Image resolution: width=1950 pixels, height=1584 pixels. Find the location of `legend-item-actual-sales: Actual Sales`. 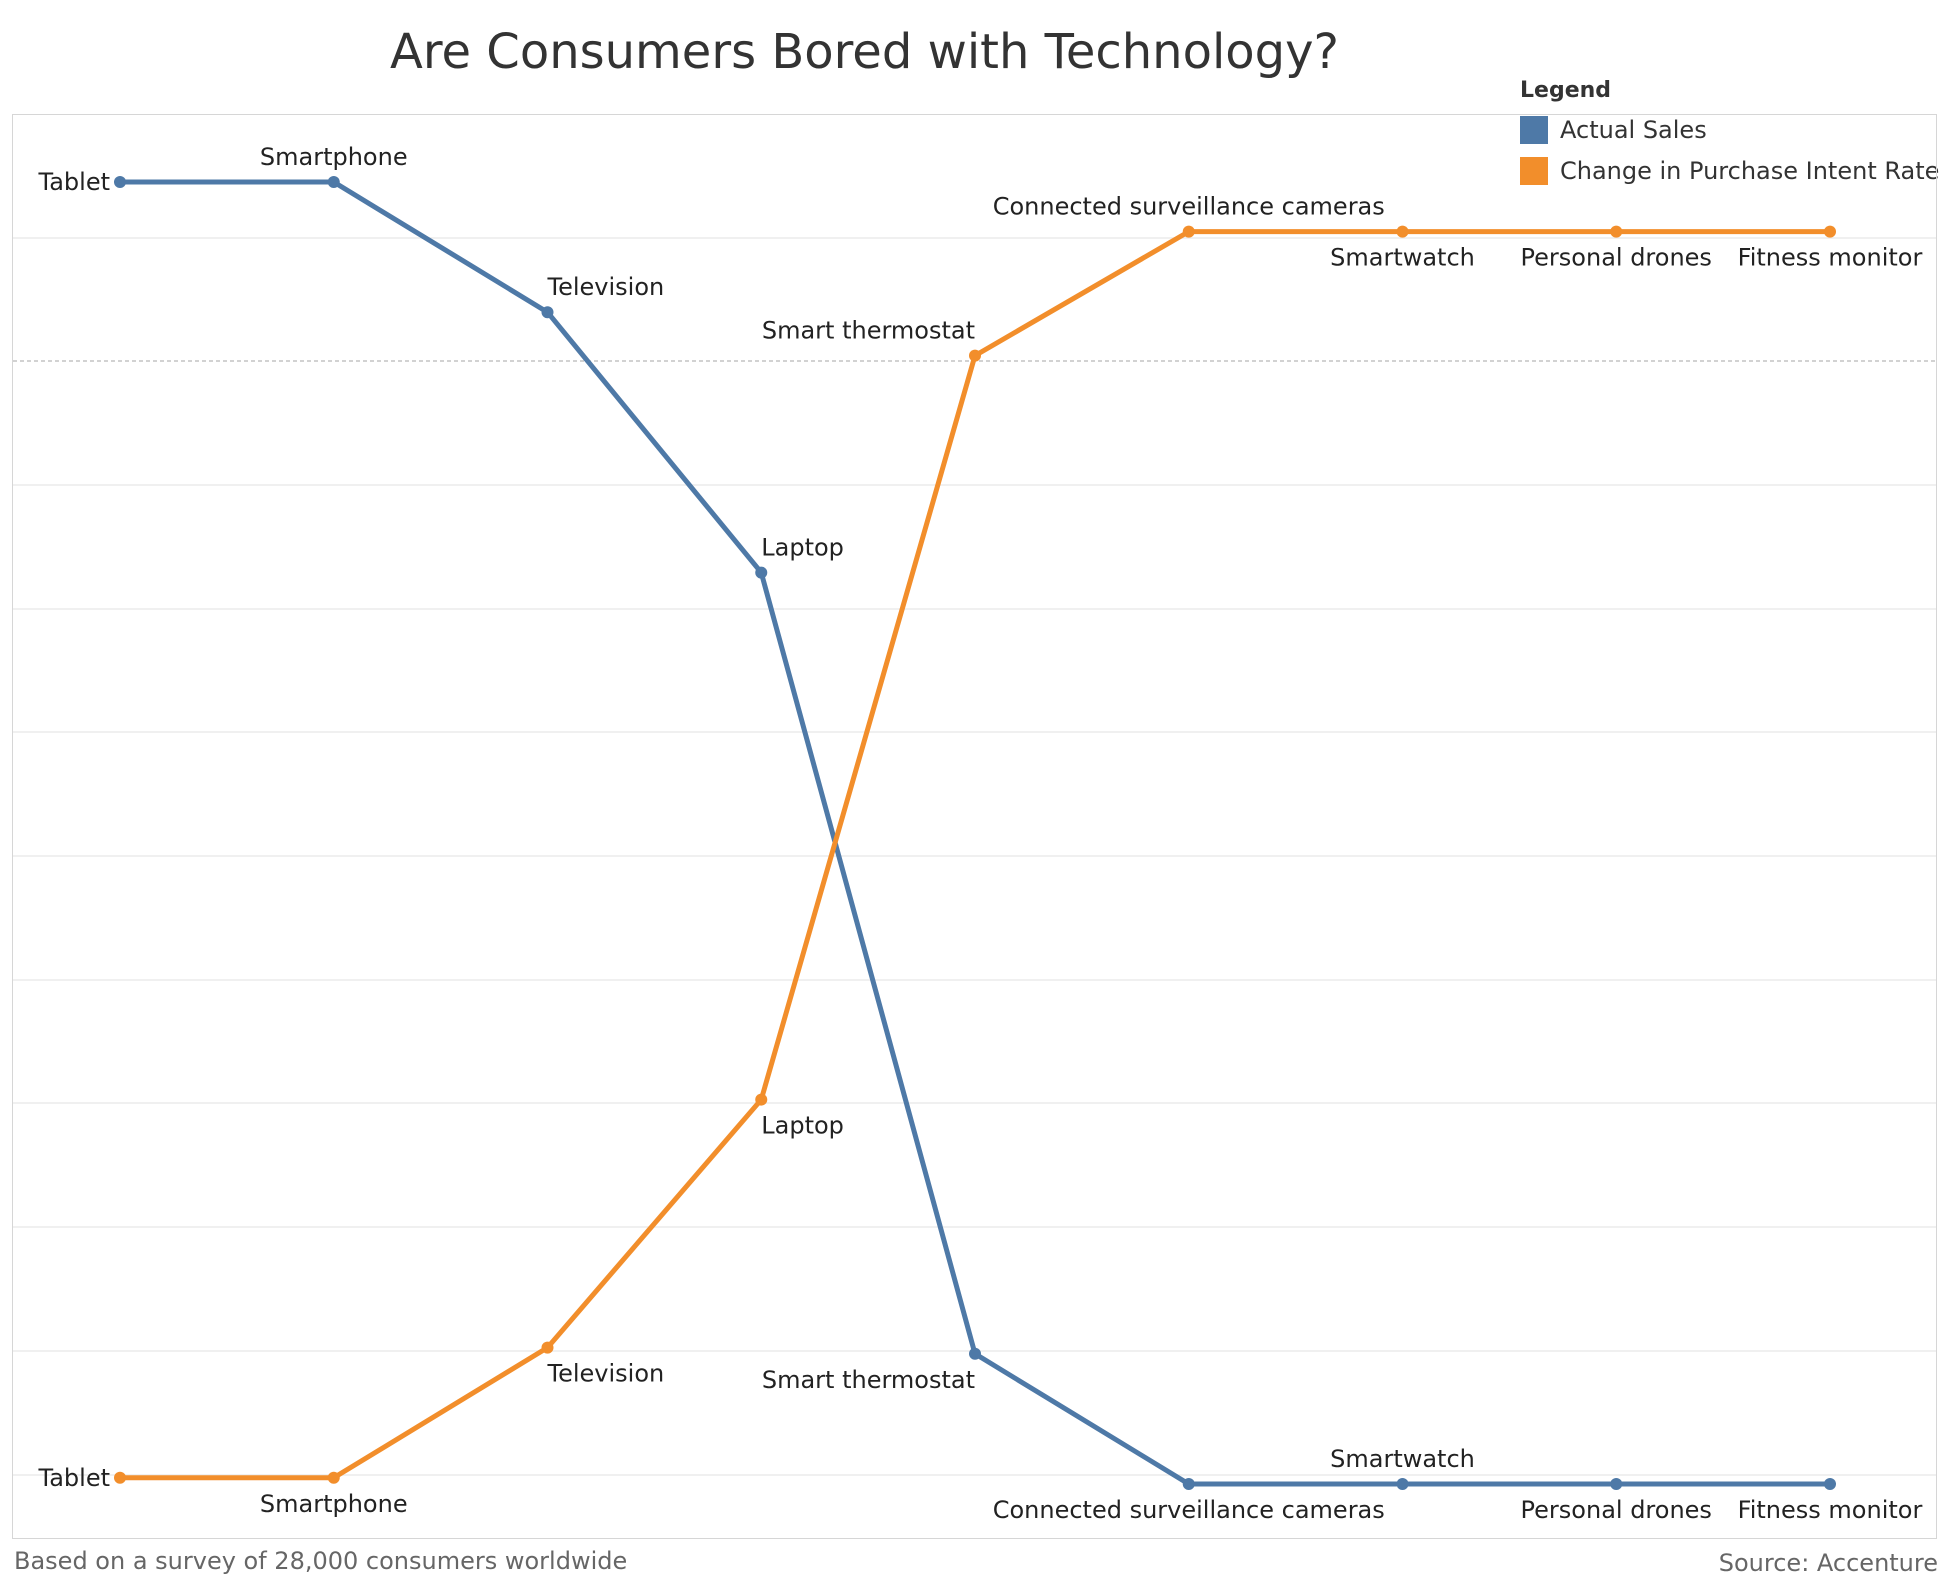

legend-item-actual-sales: Actual Sales is located at coordinates (1729, 129).